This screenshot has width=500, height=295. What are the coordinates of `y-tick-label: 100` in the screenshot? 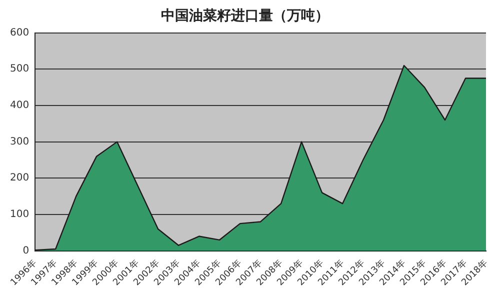 It's located at (20, 214).